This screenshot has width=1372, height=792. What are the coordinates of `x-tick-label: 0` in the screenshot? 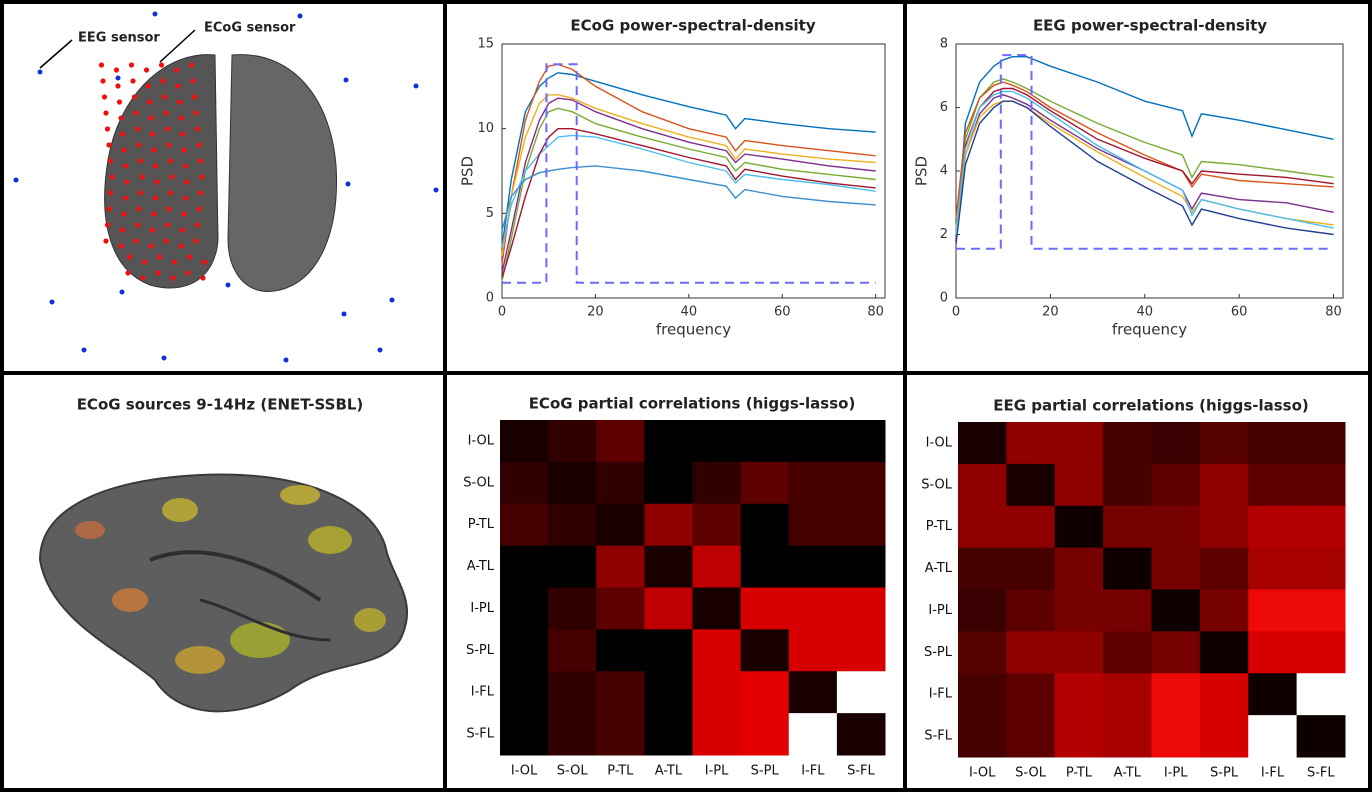 It's located at (502, 312).